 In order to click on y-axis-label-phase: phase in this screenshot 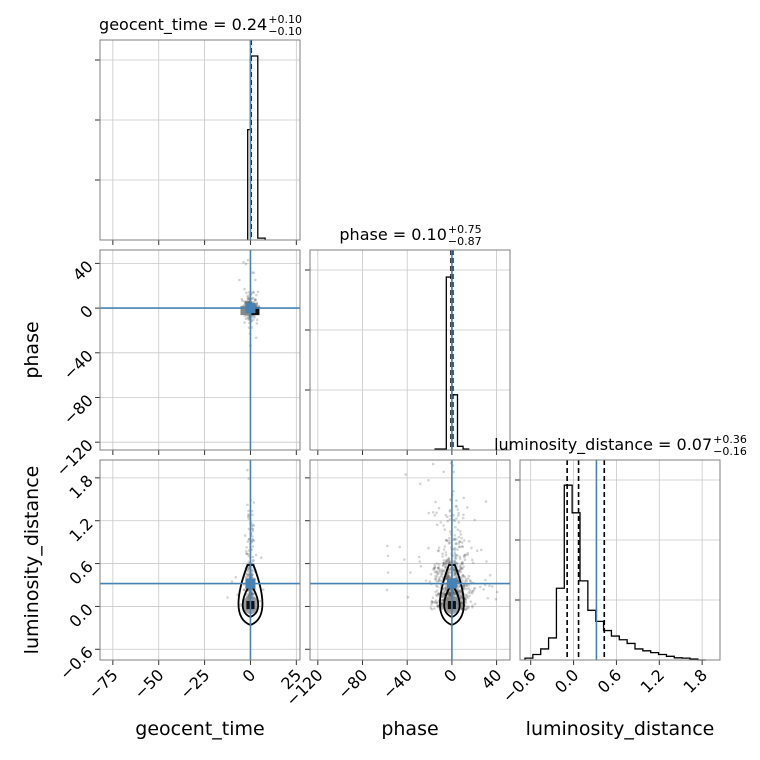, I will do `click(32, 349)`.